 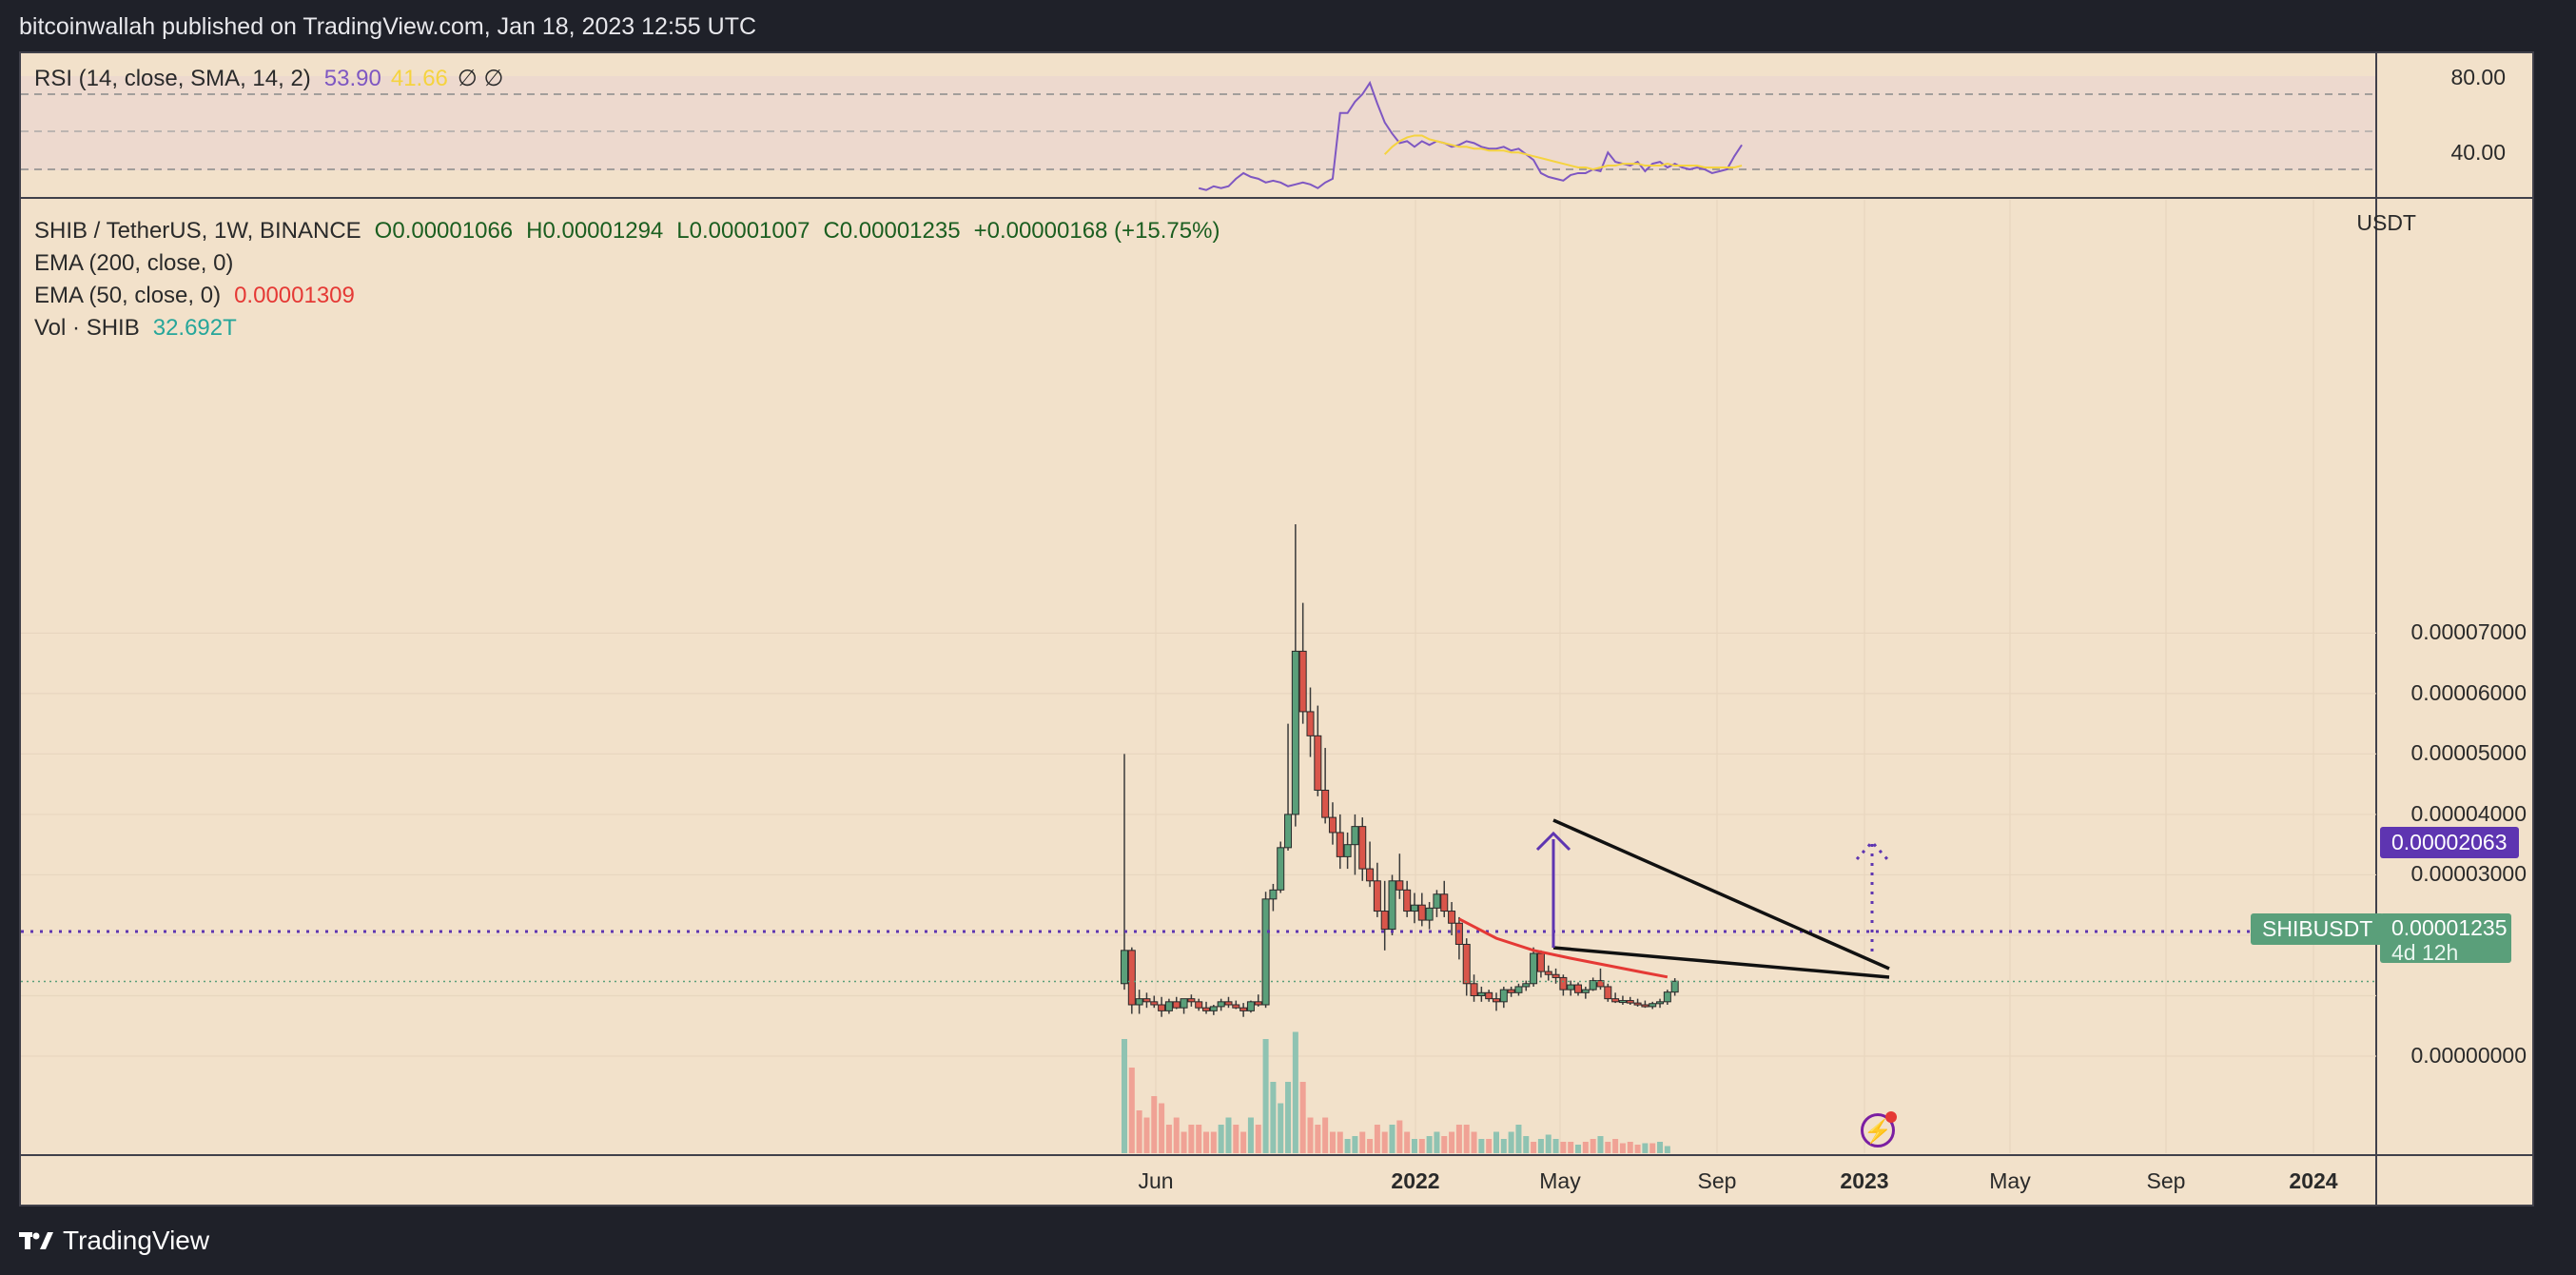 What do you see at coordinates (352, 78) in the screenshot?
I see `rsi-value: 53.90` at bounding box center [352, 78].